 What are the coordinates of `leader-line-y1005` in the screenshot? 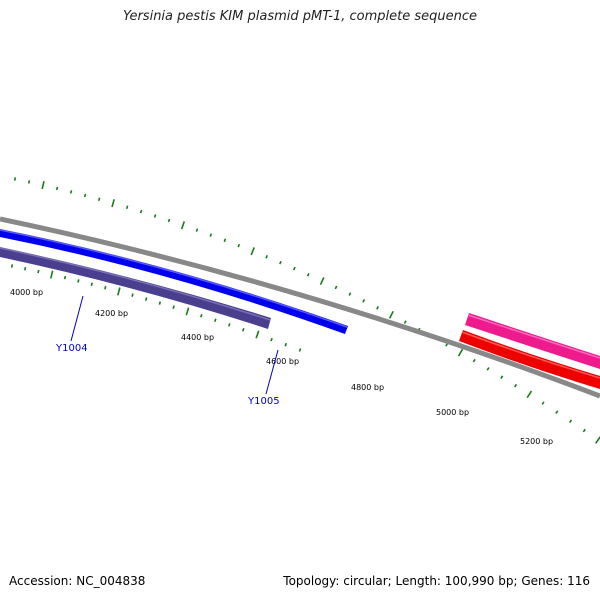 It's located at (272, 372).